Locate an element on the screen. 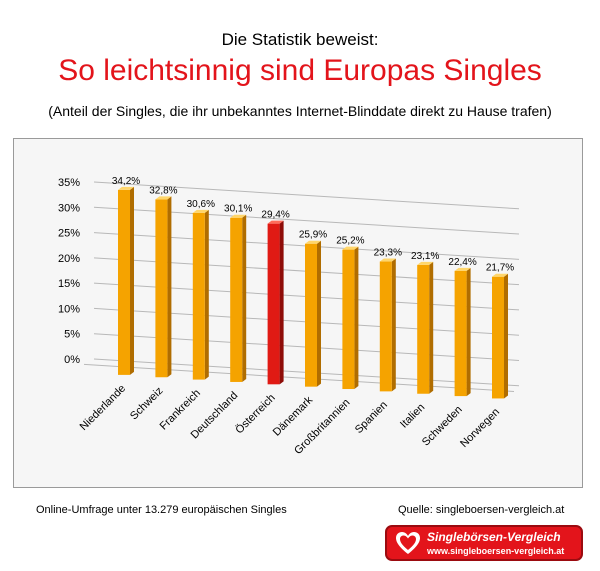  value-label: 29,4% is located at coordinates (275, 215).